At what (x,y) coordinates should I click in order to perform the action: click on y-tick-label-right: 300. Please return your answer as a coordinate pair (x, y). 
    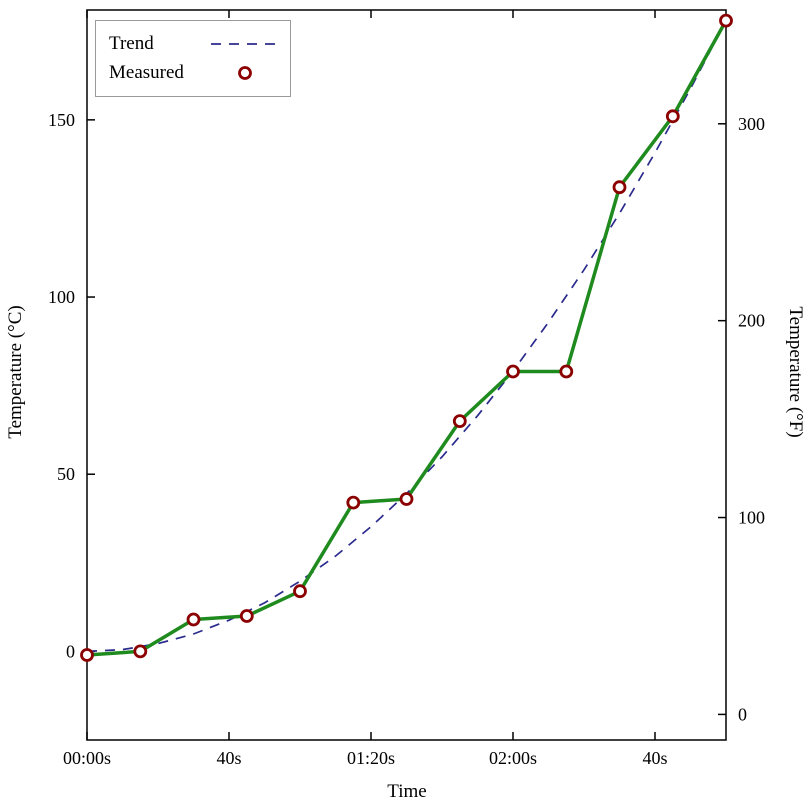
    Looking at the image, I should click on (751, 124).